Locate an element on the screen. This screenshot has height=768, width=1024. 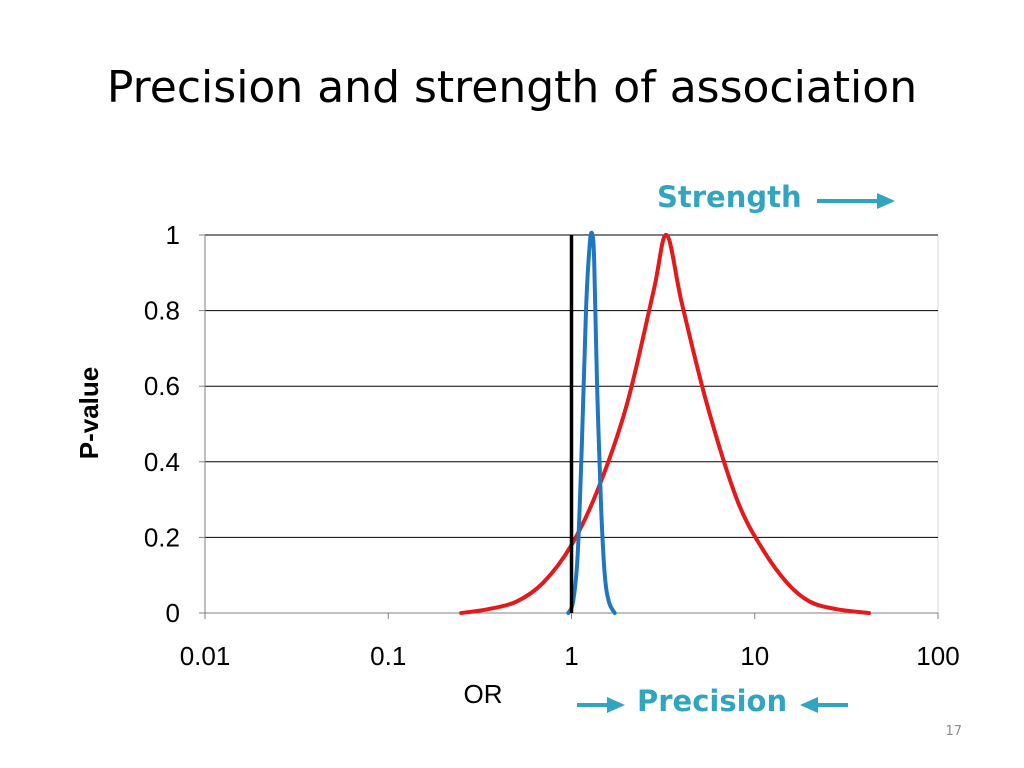
x-tick-label: 100 is located at coordinates (937, 656).